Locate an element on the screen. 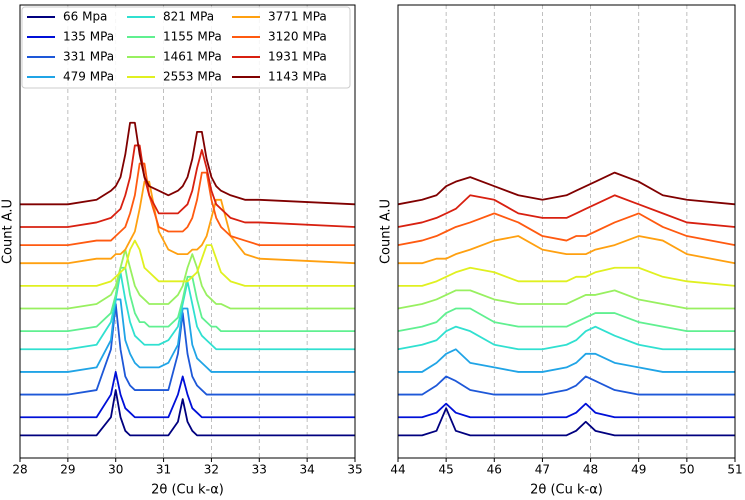 This screenshot has width=745, height=500. legend-label: 1143 MPa is located at coordinates (297, 77).